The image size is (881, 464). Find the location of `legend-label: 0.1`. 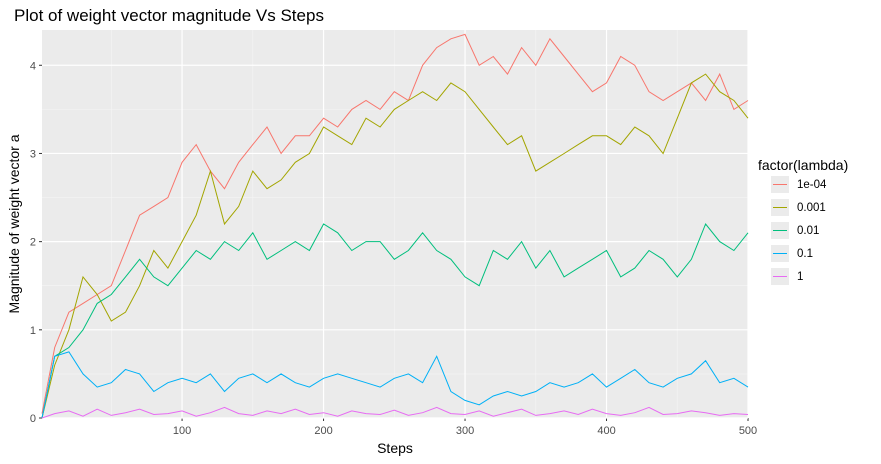

legend-label: 0.1 is located at coordinates (805, 253).